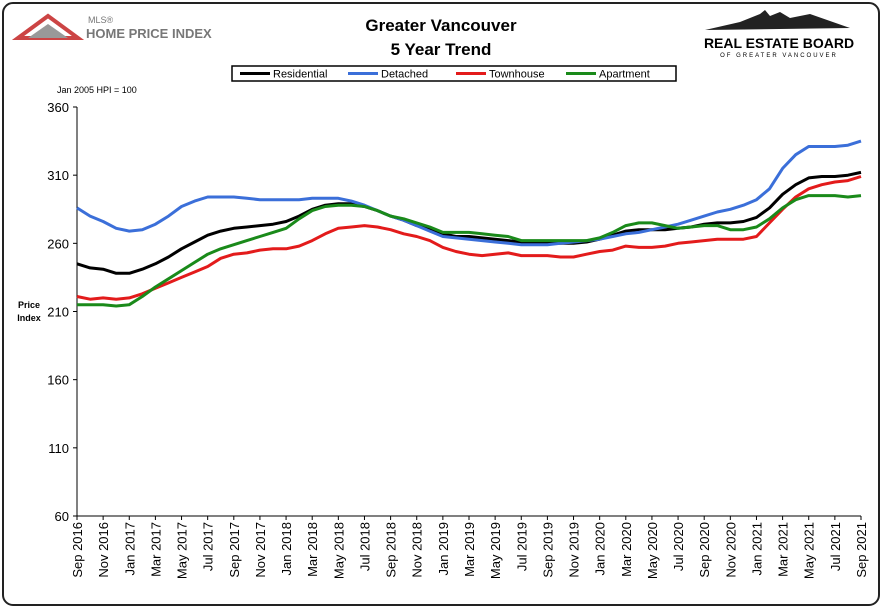 The height and width of the screenshot is (608, 882). What do you see at coordinates (234, 550) in the screenshot?
I see `x-tick-label: Sep 2017` at bounding box center [234, 550].